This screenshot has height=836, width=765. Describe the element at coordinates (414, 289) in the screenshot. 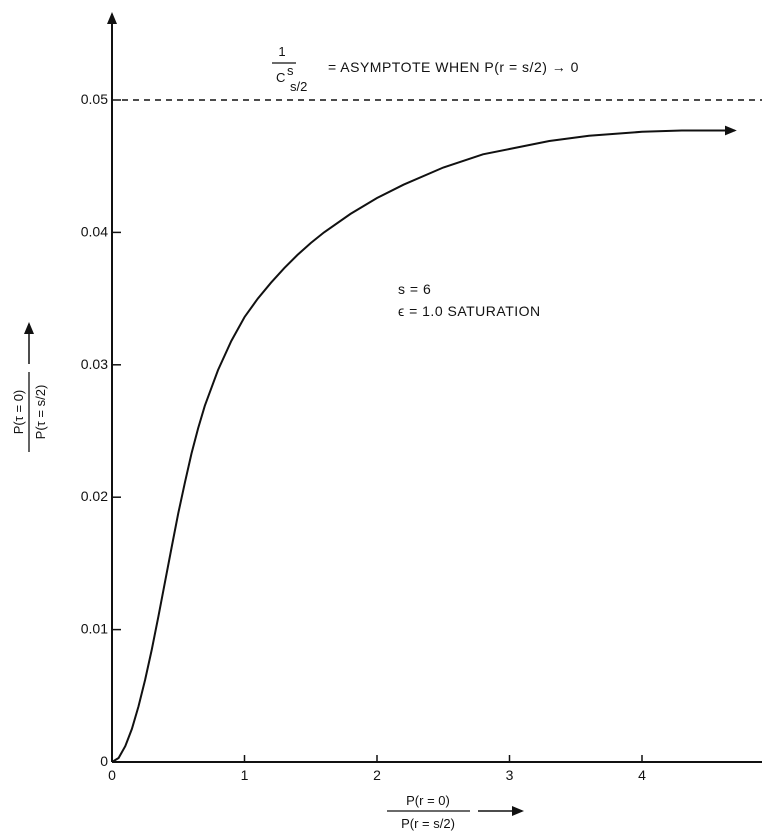

I see `annotation-s: s = 6` at that location.